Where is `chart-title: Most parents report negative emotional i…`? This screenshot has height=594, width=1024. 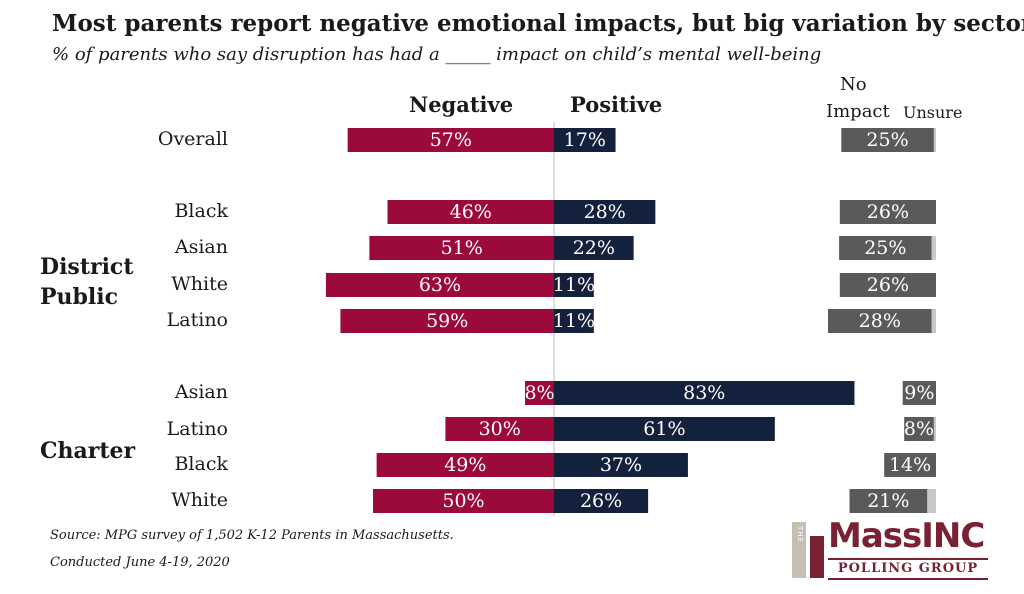
chart-title: Most parents report negative emotional i… is located at coordinates (538, 23).